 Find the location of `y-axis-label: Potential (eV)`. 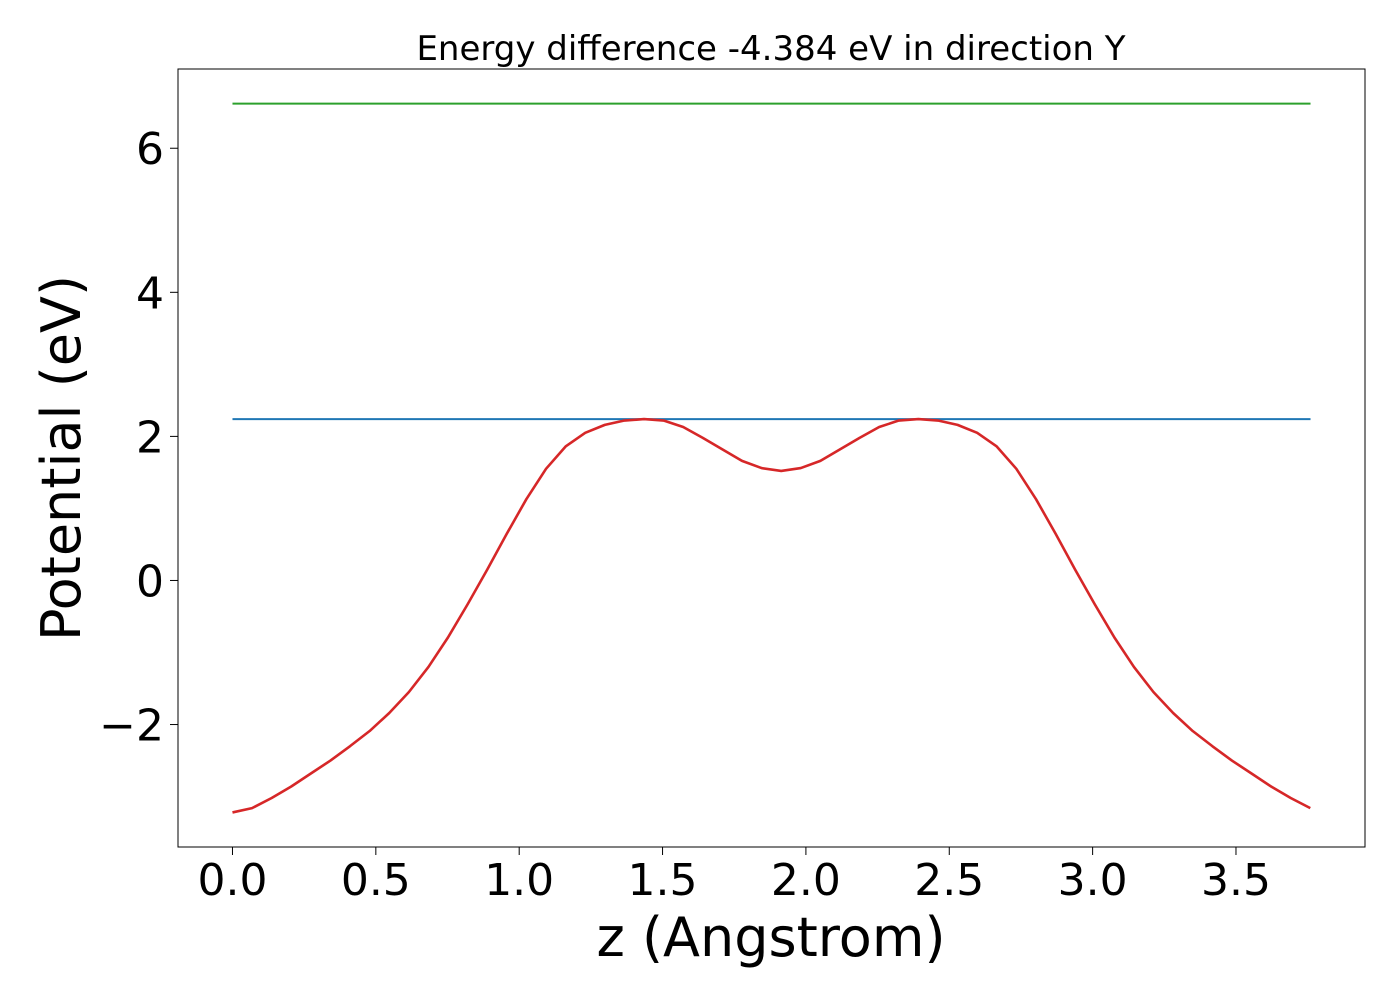

y-axis-label: Potential (eV) is located at coordinates (61, 458).